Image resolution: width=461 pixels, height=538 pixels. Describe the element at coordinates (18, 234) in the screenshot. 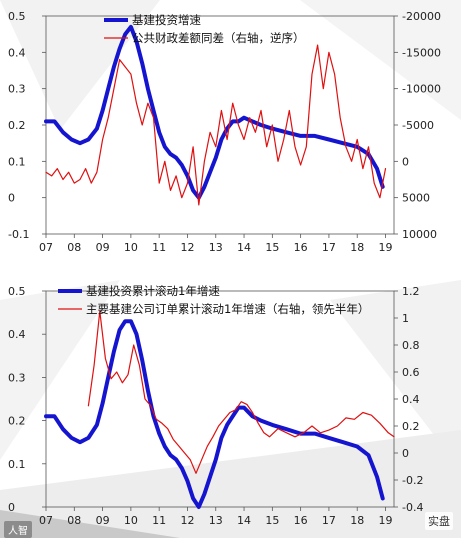

I see `y-left-tick-label: -0.1` at that location.